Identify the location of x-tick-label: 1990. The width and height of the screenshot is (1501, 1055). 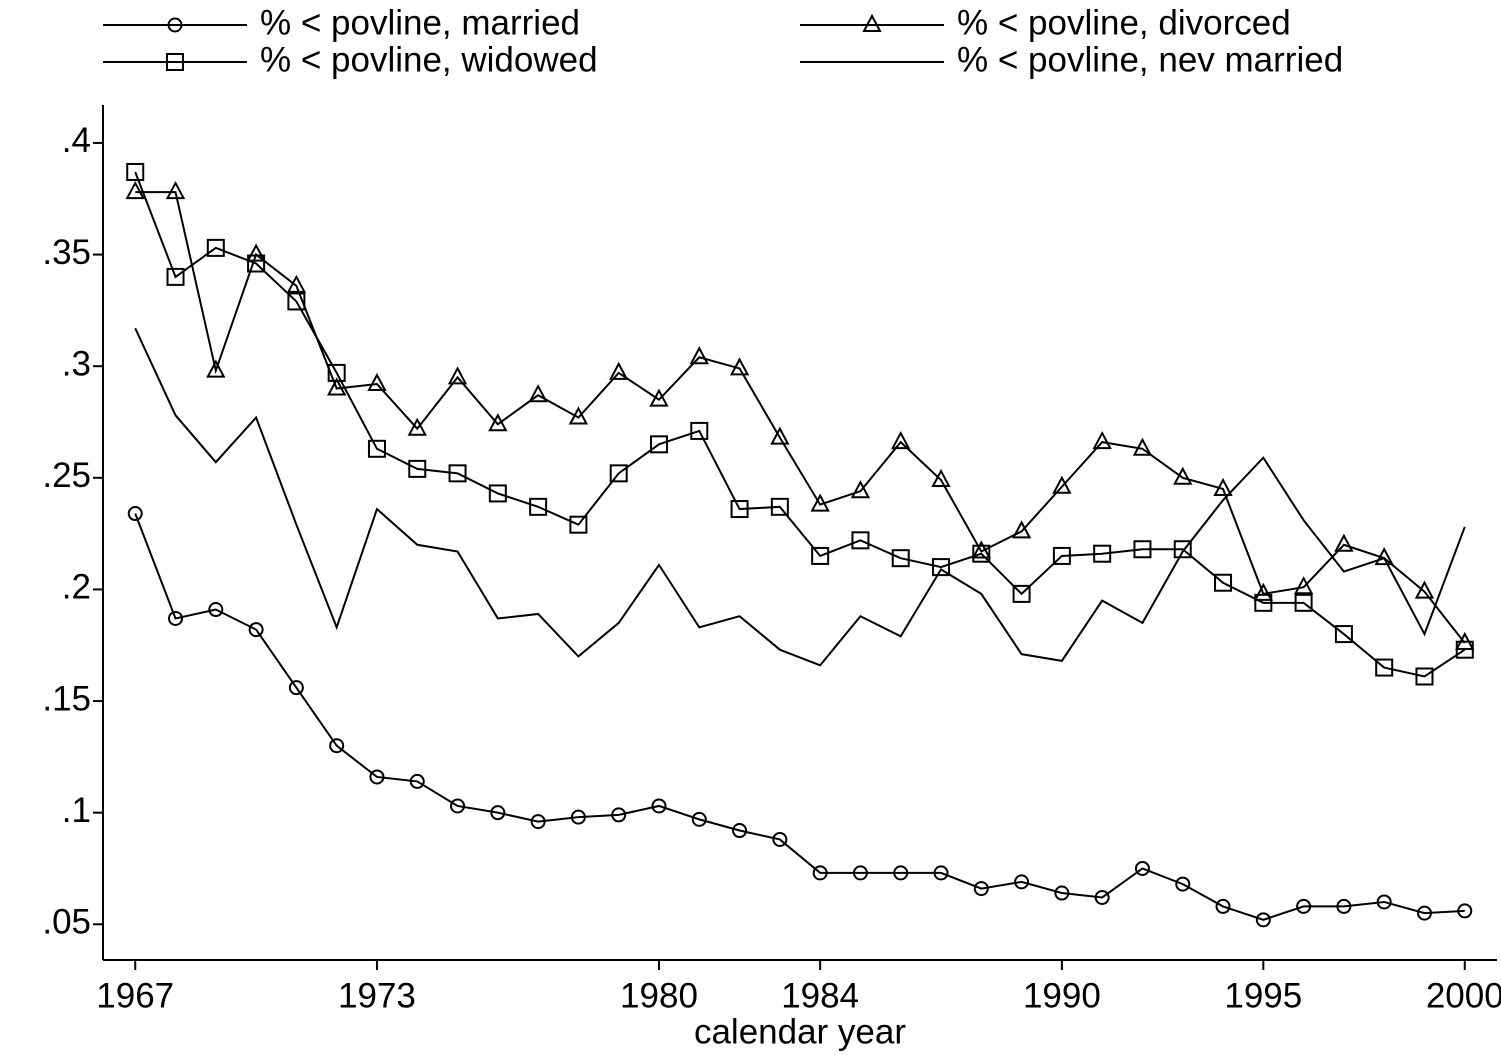
(1062, 995).